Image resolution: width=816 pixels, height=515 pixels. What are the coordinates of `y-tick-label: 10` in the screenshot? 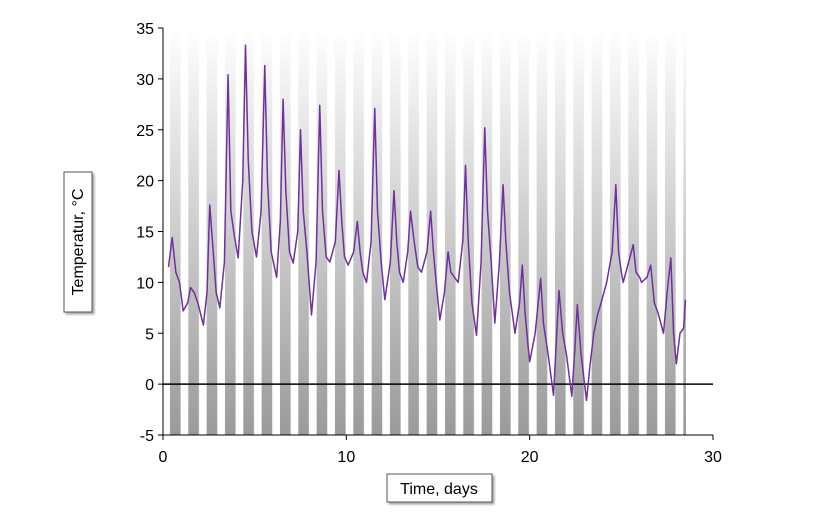 It's located at (145, 283).